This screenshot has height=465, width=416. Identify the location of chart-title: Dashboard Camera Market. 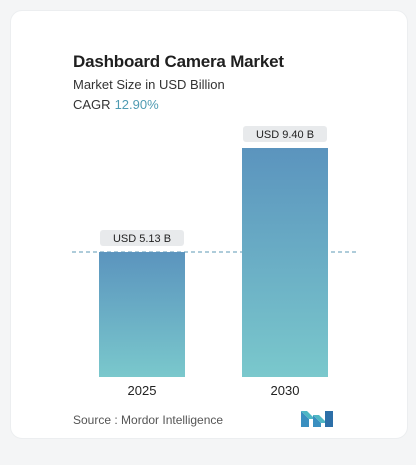
(178, 61).